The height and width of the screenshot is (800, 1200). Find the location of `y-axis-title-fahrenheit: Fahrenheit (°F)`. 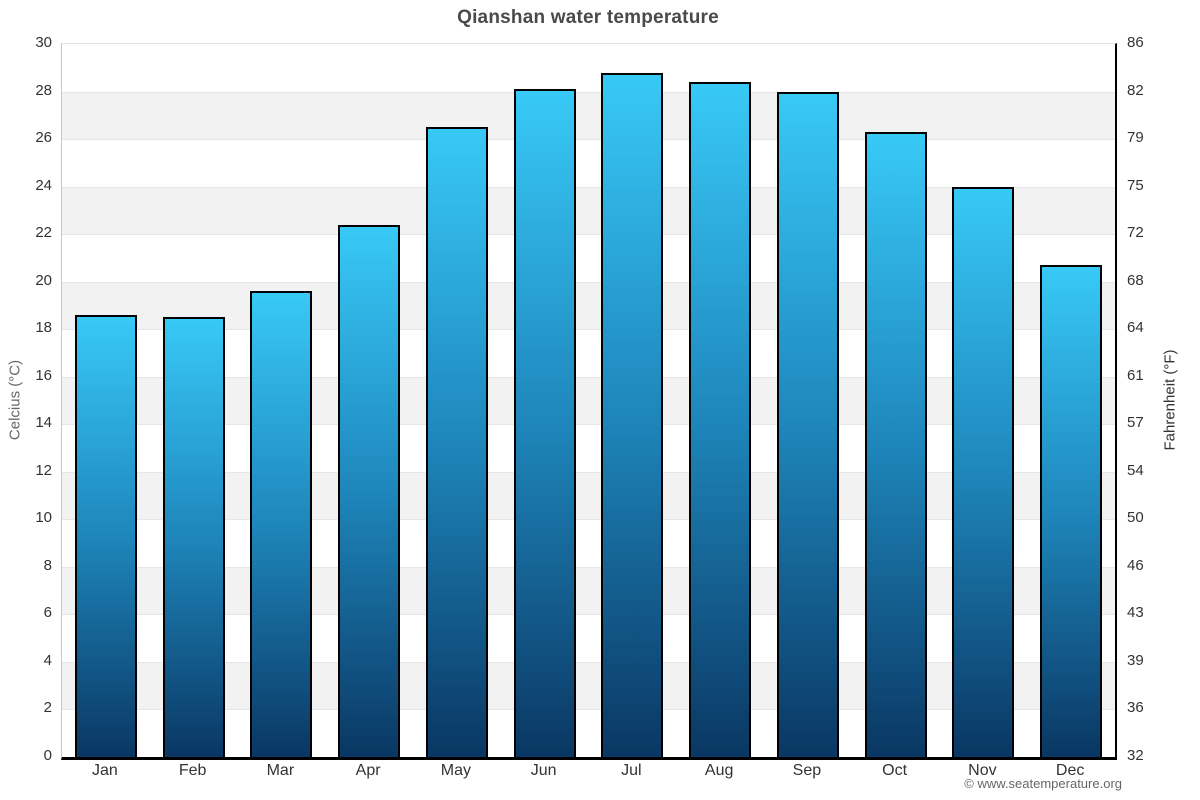

y-axis-title-fahrenheit: Fahrenheit (°F) is located at coordinates (1170, 400).